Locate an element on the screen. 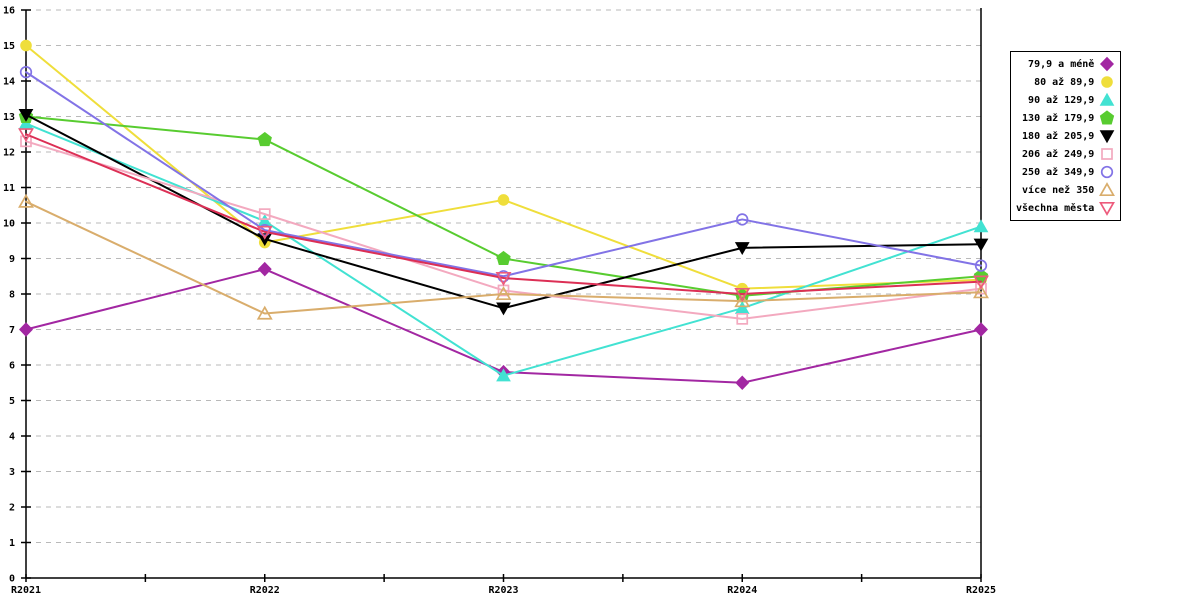 The image size is (1200, 600). legend-item-180-a-205-9: 180 až 205,9 is located at coordinates (1065, 136).